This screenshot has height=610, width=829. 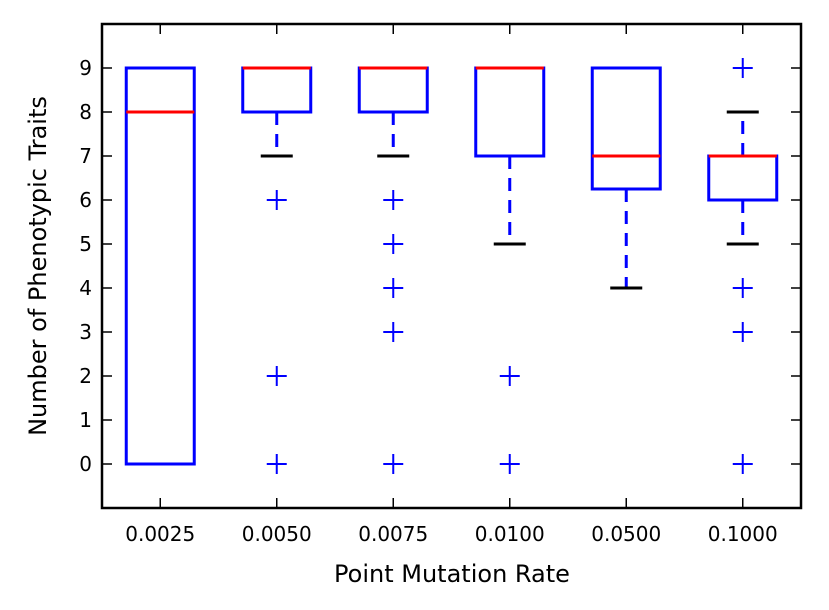 What do you see at coordinates (743, 534) in the screenshot?
I see `x-tick-label: 0.1000` at bounding box center [743, 534].